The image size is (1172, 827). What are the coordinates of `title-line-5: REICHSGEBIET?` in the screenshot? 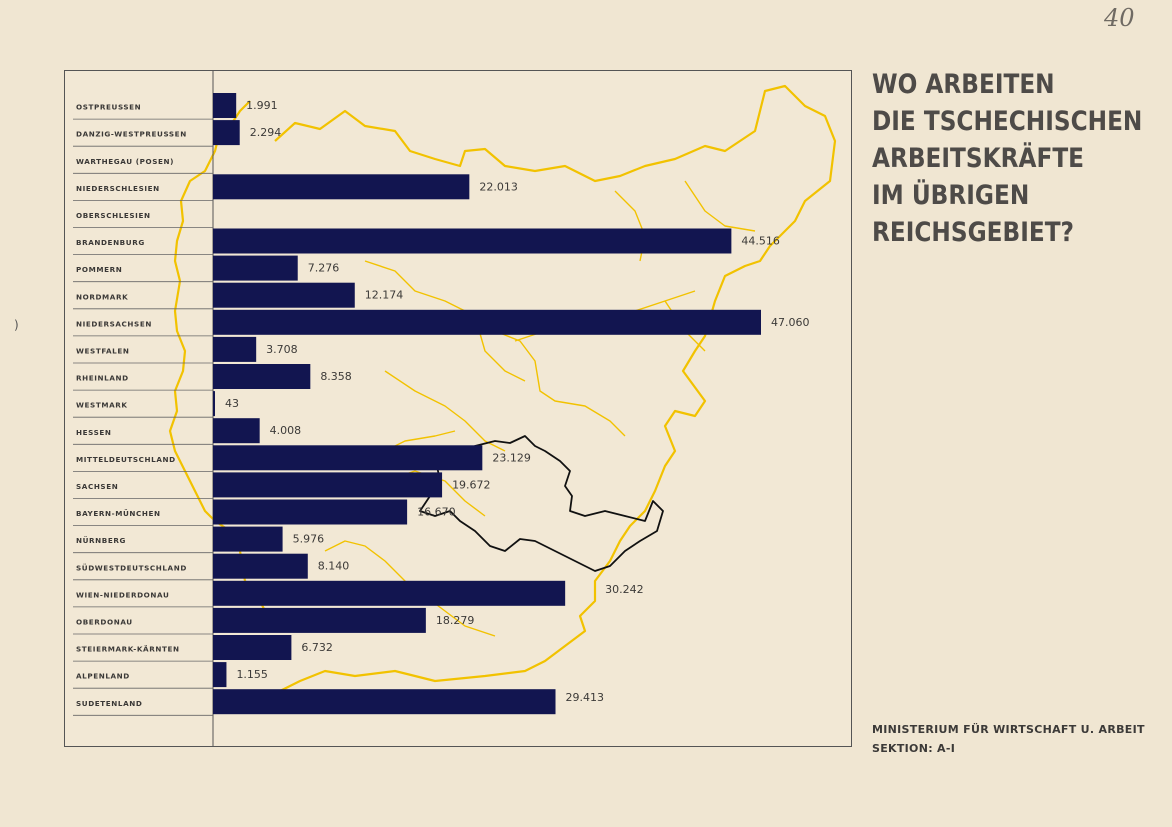 It's located at (973, 232).